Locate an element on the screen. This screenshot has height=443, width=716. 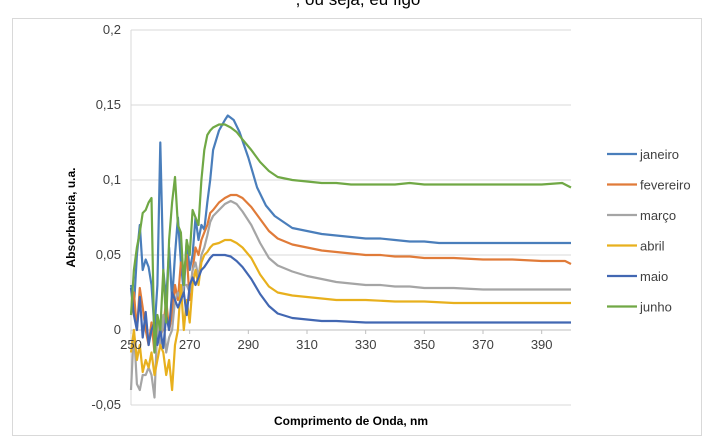
legend-entry: fevereiro is located at coordinates (665, 185).